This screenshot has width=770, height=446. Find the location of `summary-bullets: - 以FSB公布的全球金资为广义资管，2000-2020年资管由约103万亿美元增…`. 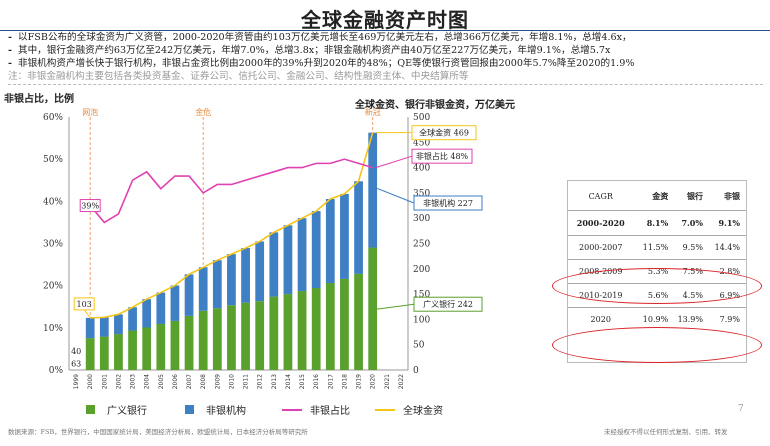

summary-bullets: - 以FSB公布的全球金资为广义资管，2000-2020年资管由约103万亿美元增… is located at coordinates (385, 57).